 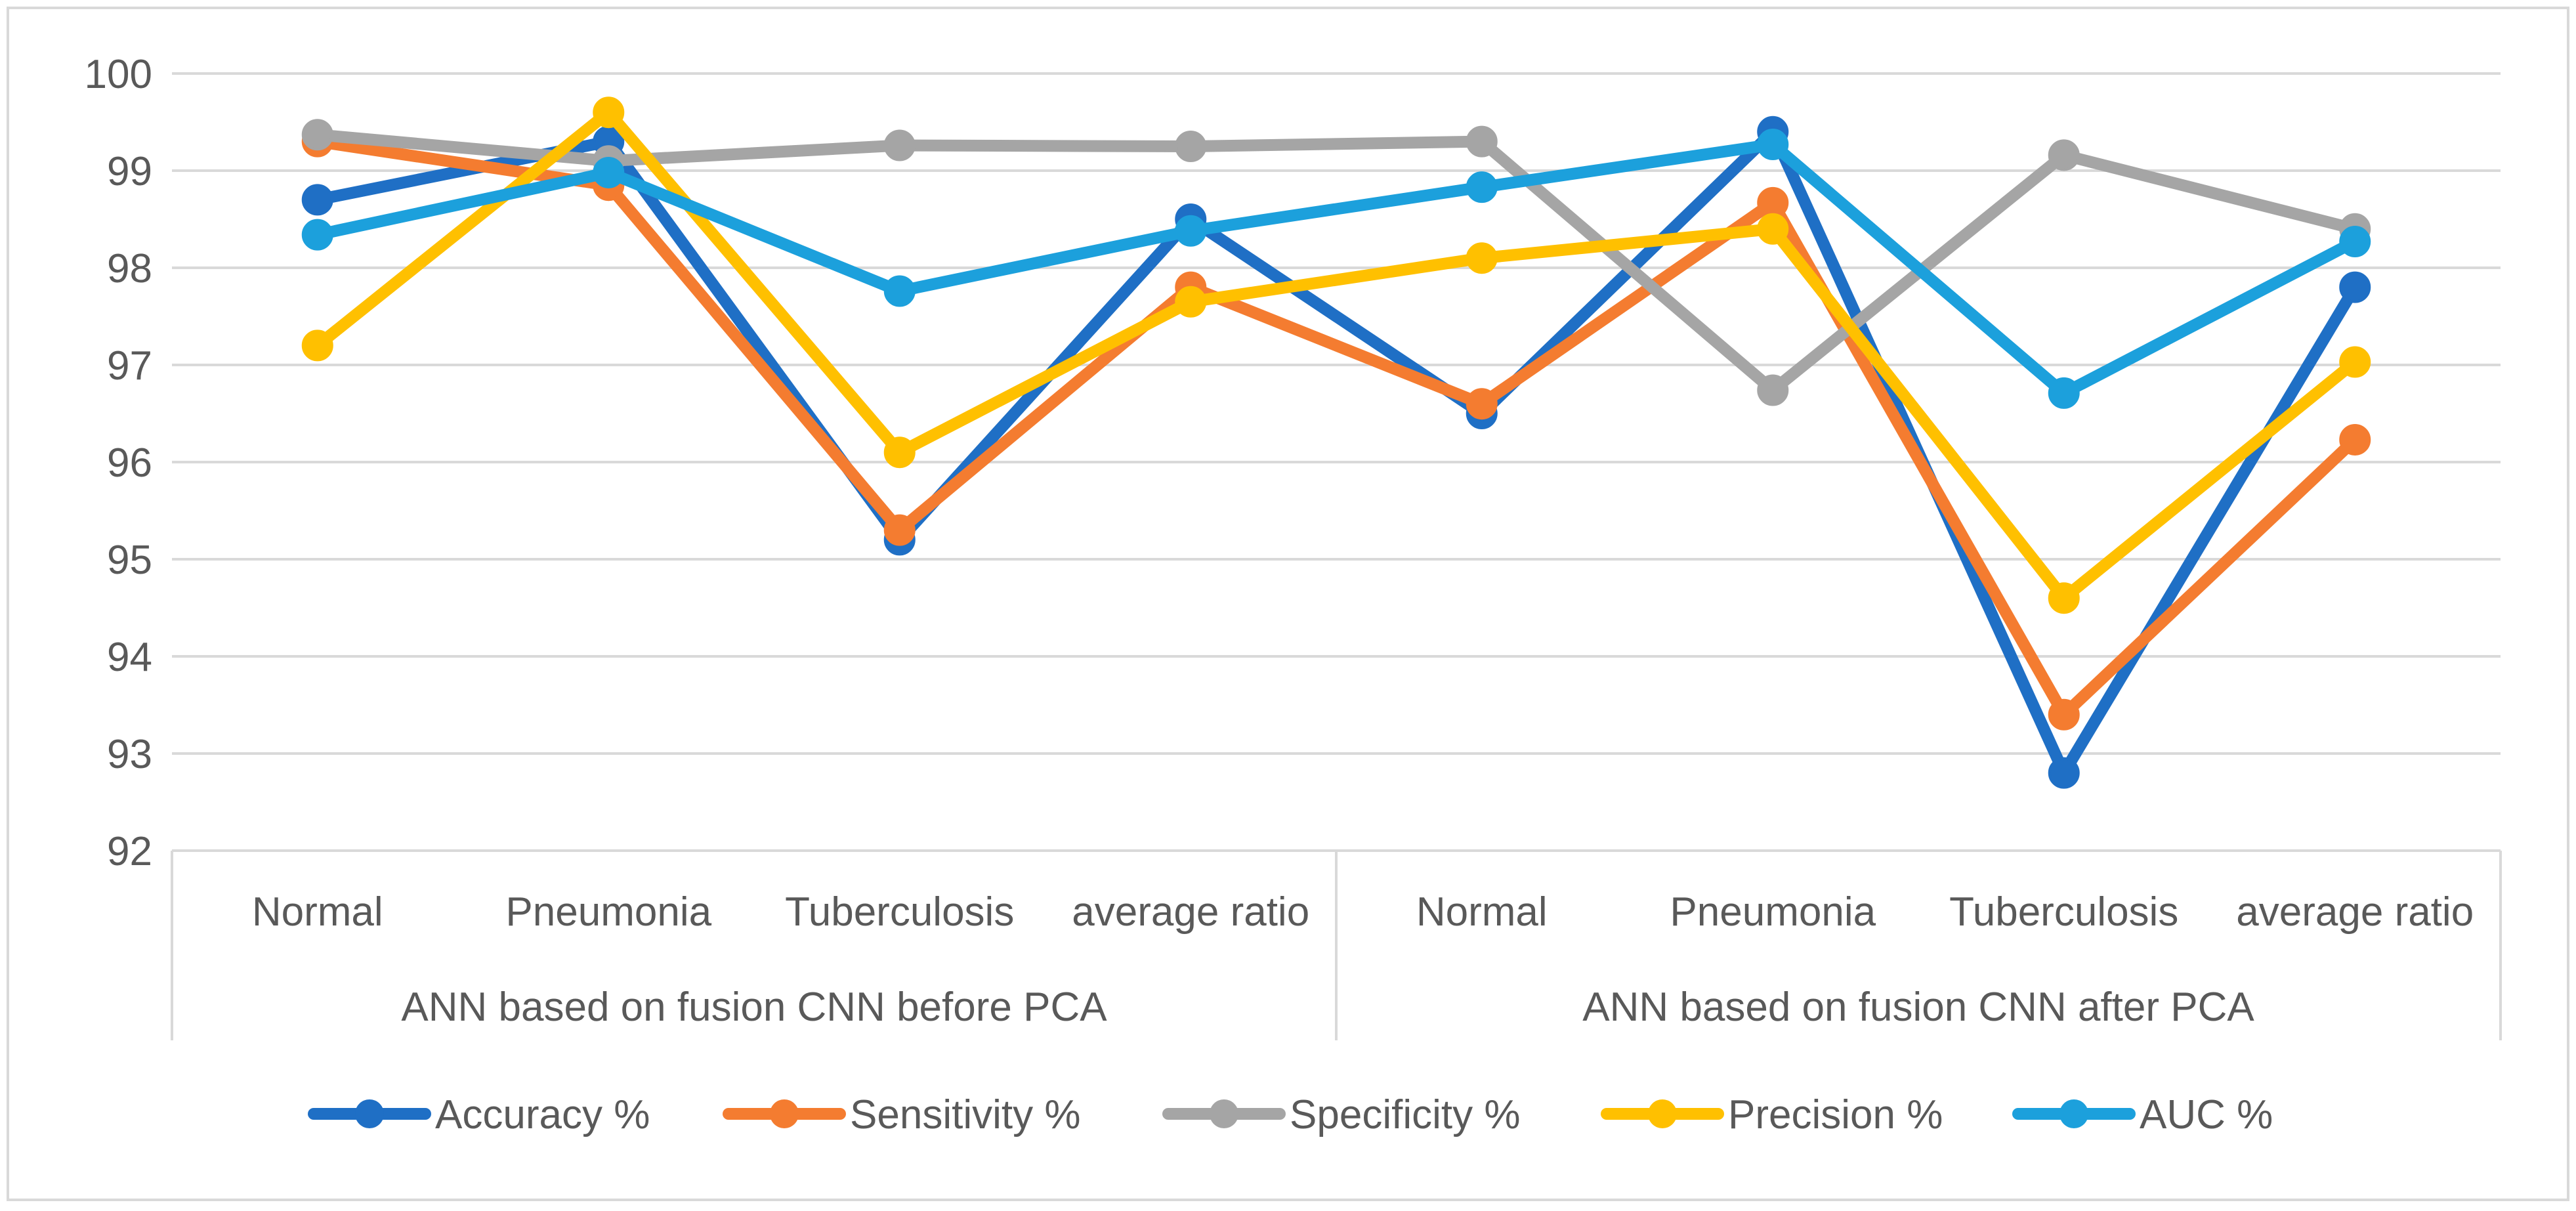 What do you see at coordinates (1405, 1114) in the screenshot?
I see `legend-label: Specificity %` at bounding box center [1405, 1114].